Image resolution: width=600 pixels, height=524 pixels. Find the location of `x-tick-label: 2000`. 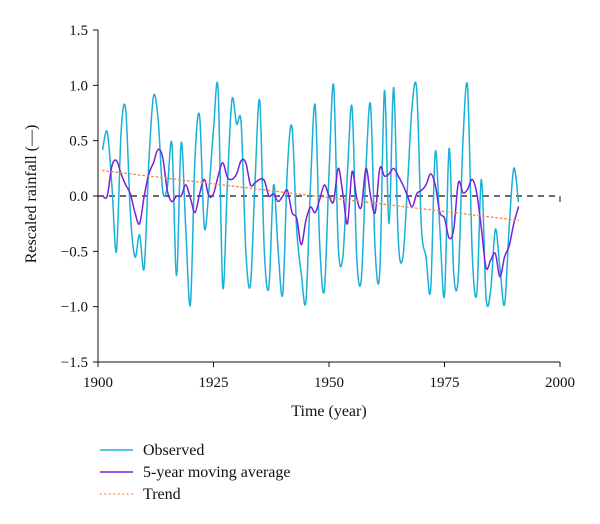

x-tick-label: 2000 is located at coordinates (560, 383).